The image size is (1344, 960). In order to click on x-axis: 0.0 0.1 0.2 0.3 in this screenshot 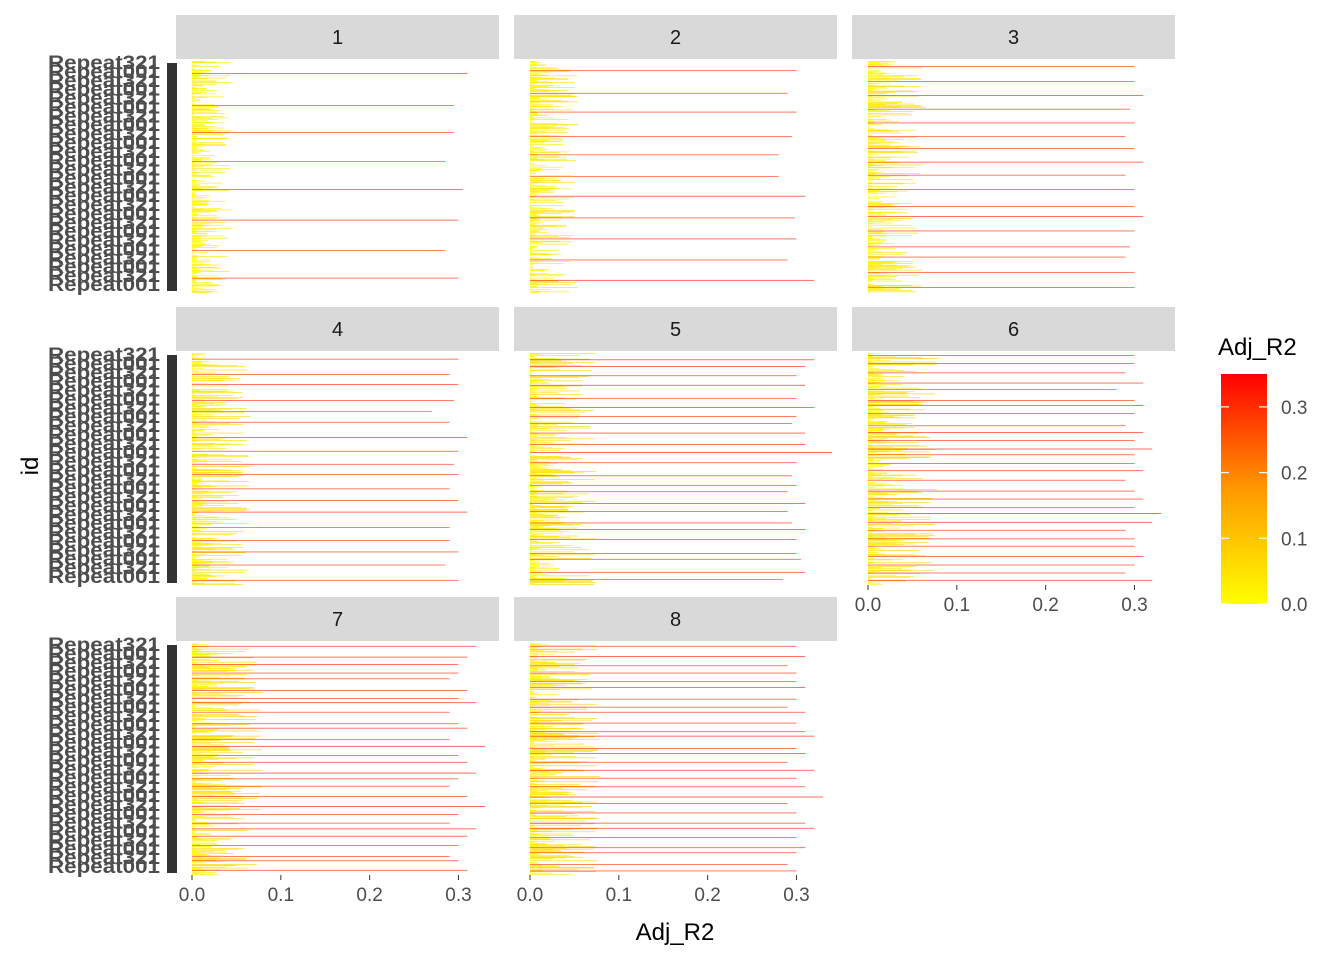, I will do `click(663, 890)`.